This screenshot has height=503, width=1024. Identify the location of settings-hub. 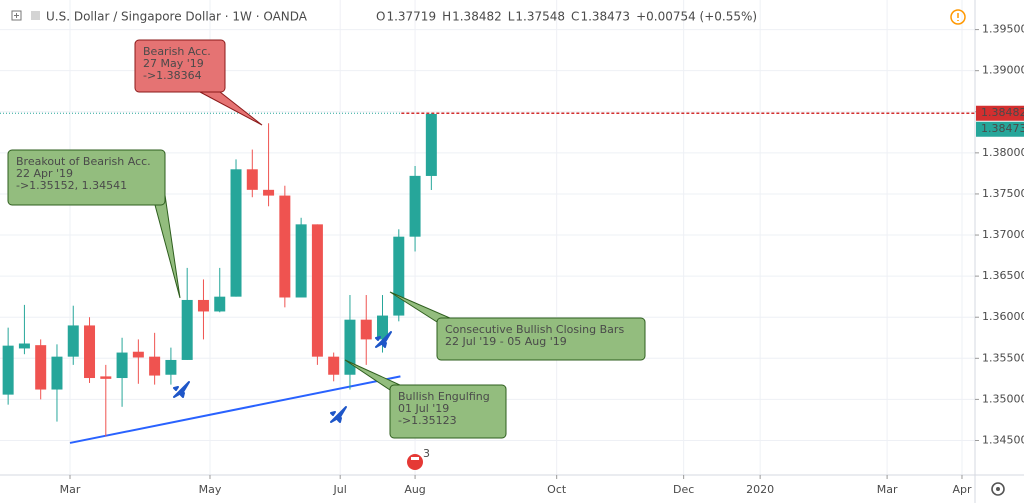
(998, 489).